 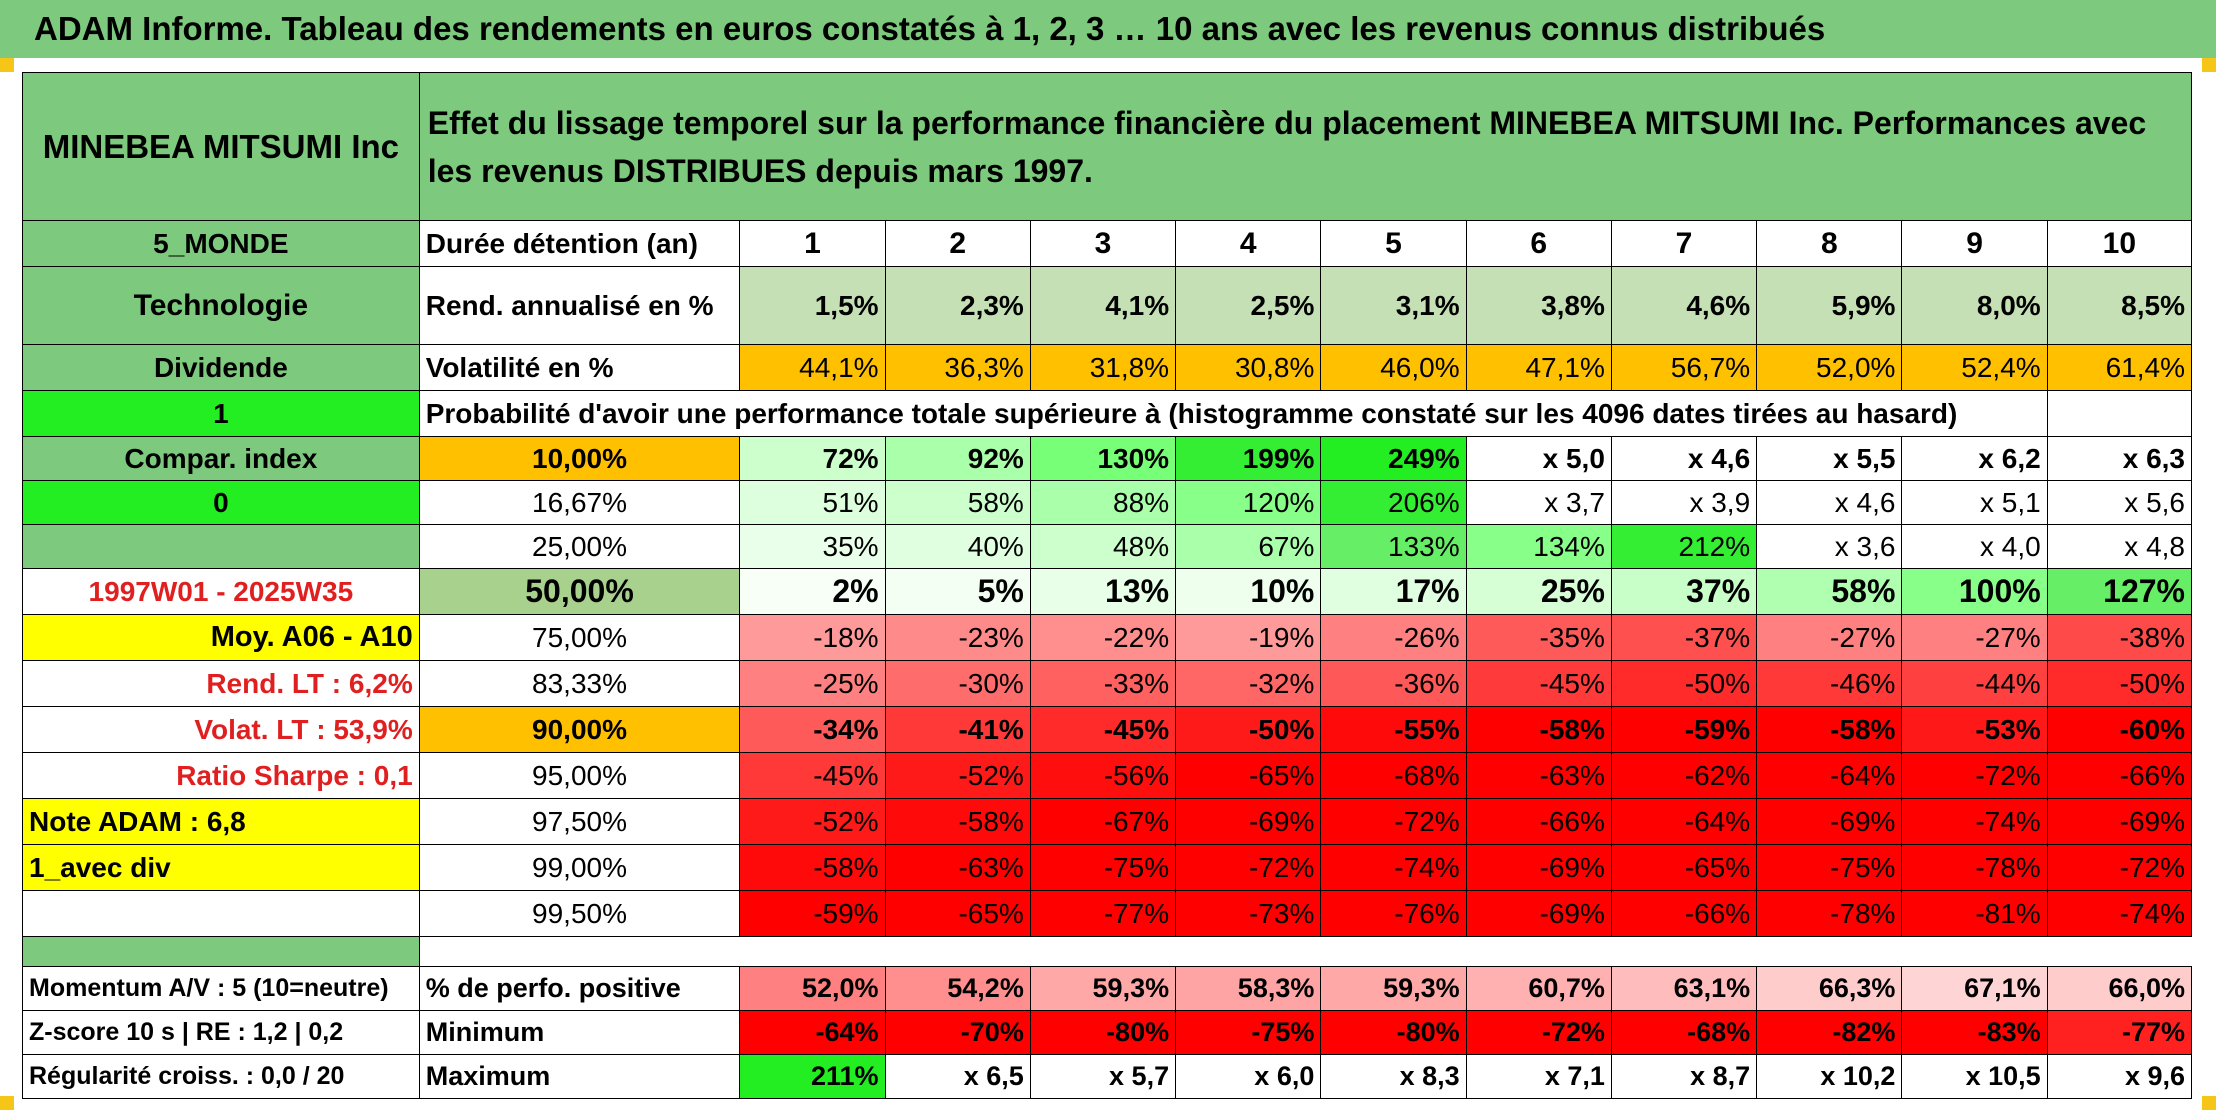 What do you see at coordinates (1974, 1076) in the screenshot?
I see `maximum-value: x 10,5` at bounding box center [1974, 1076].